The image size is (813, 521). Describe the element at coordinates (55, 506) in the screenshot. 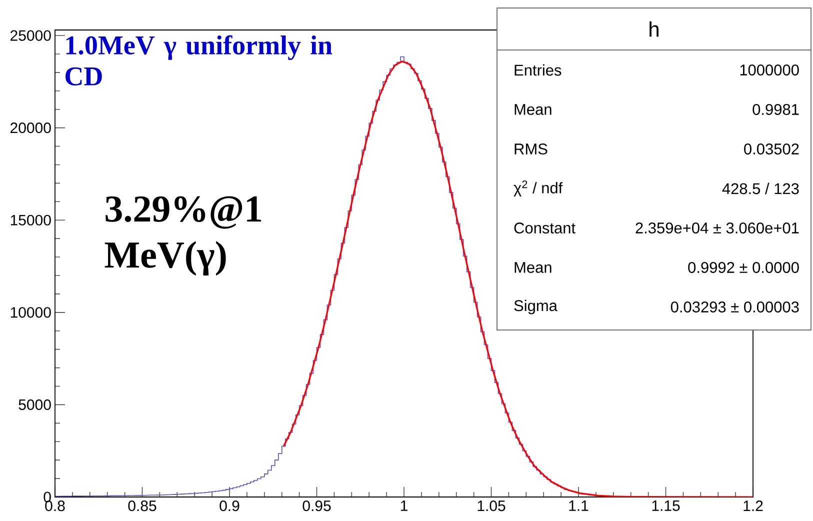

I see `x-tick-label: 0.8` at that location.